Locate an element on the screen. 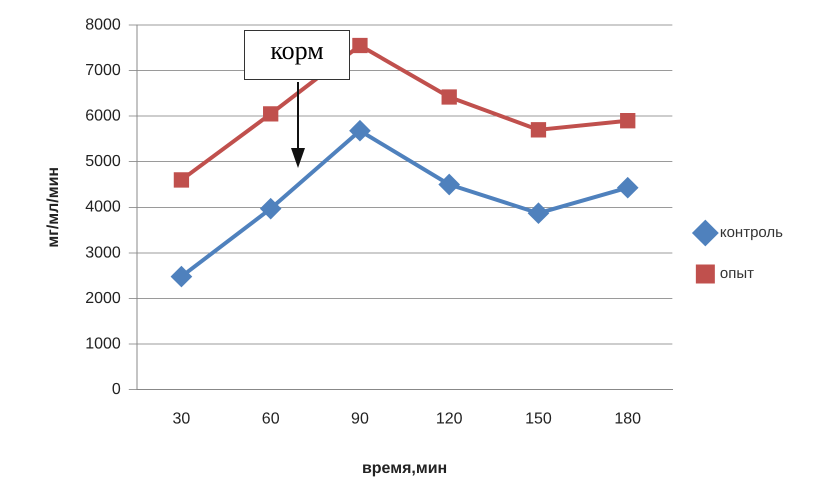 This screenshot has width=823, height=492. y-tick-label: 7000 is located at coordinates (103, 70).